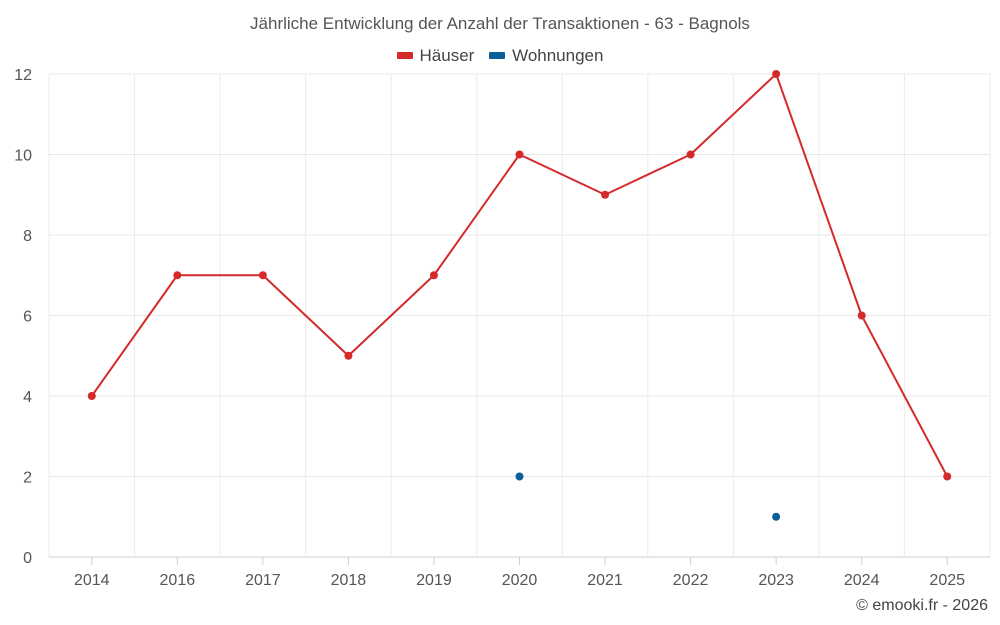 The width and height of the screenshot is (1000, 625). I want to click on x-tick-label: 2024, so click(862, 580).